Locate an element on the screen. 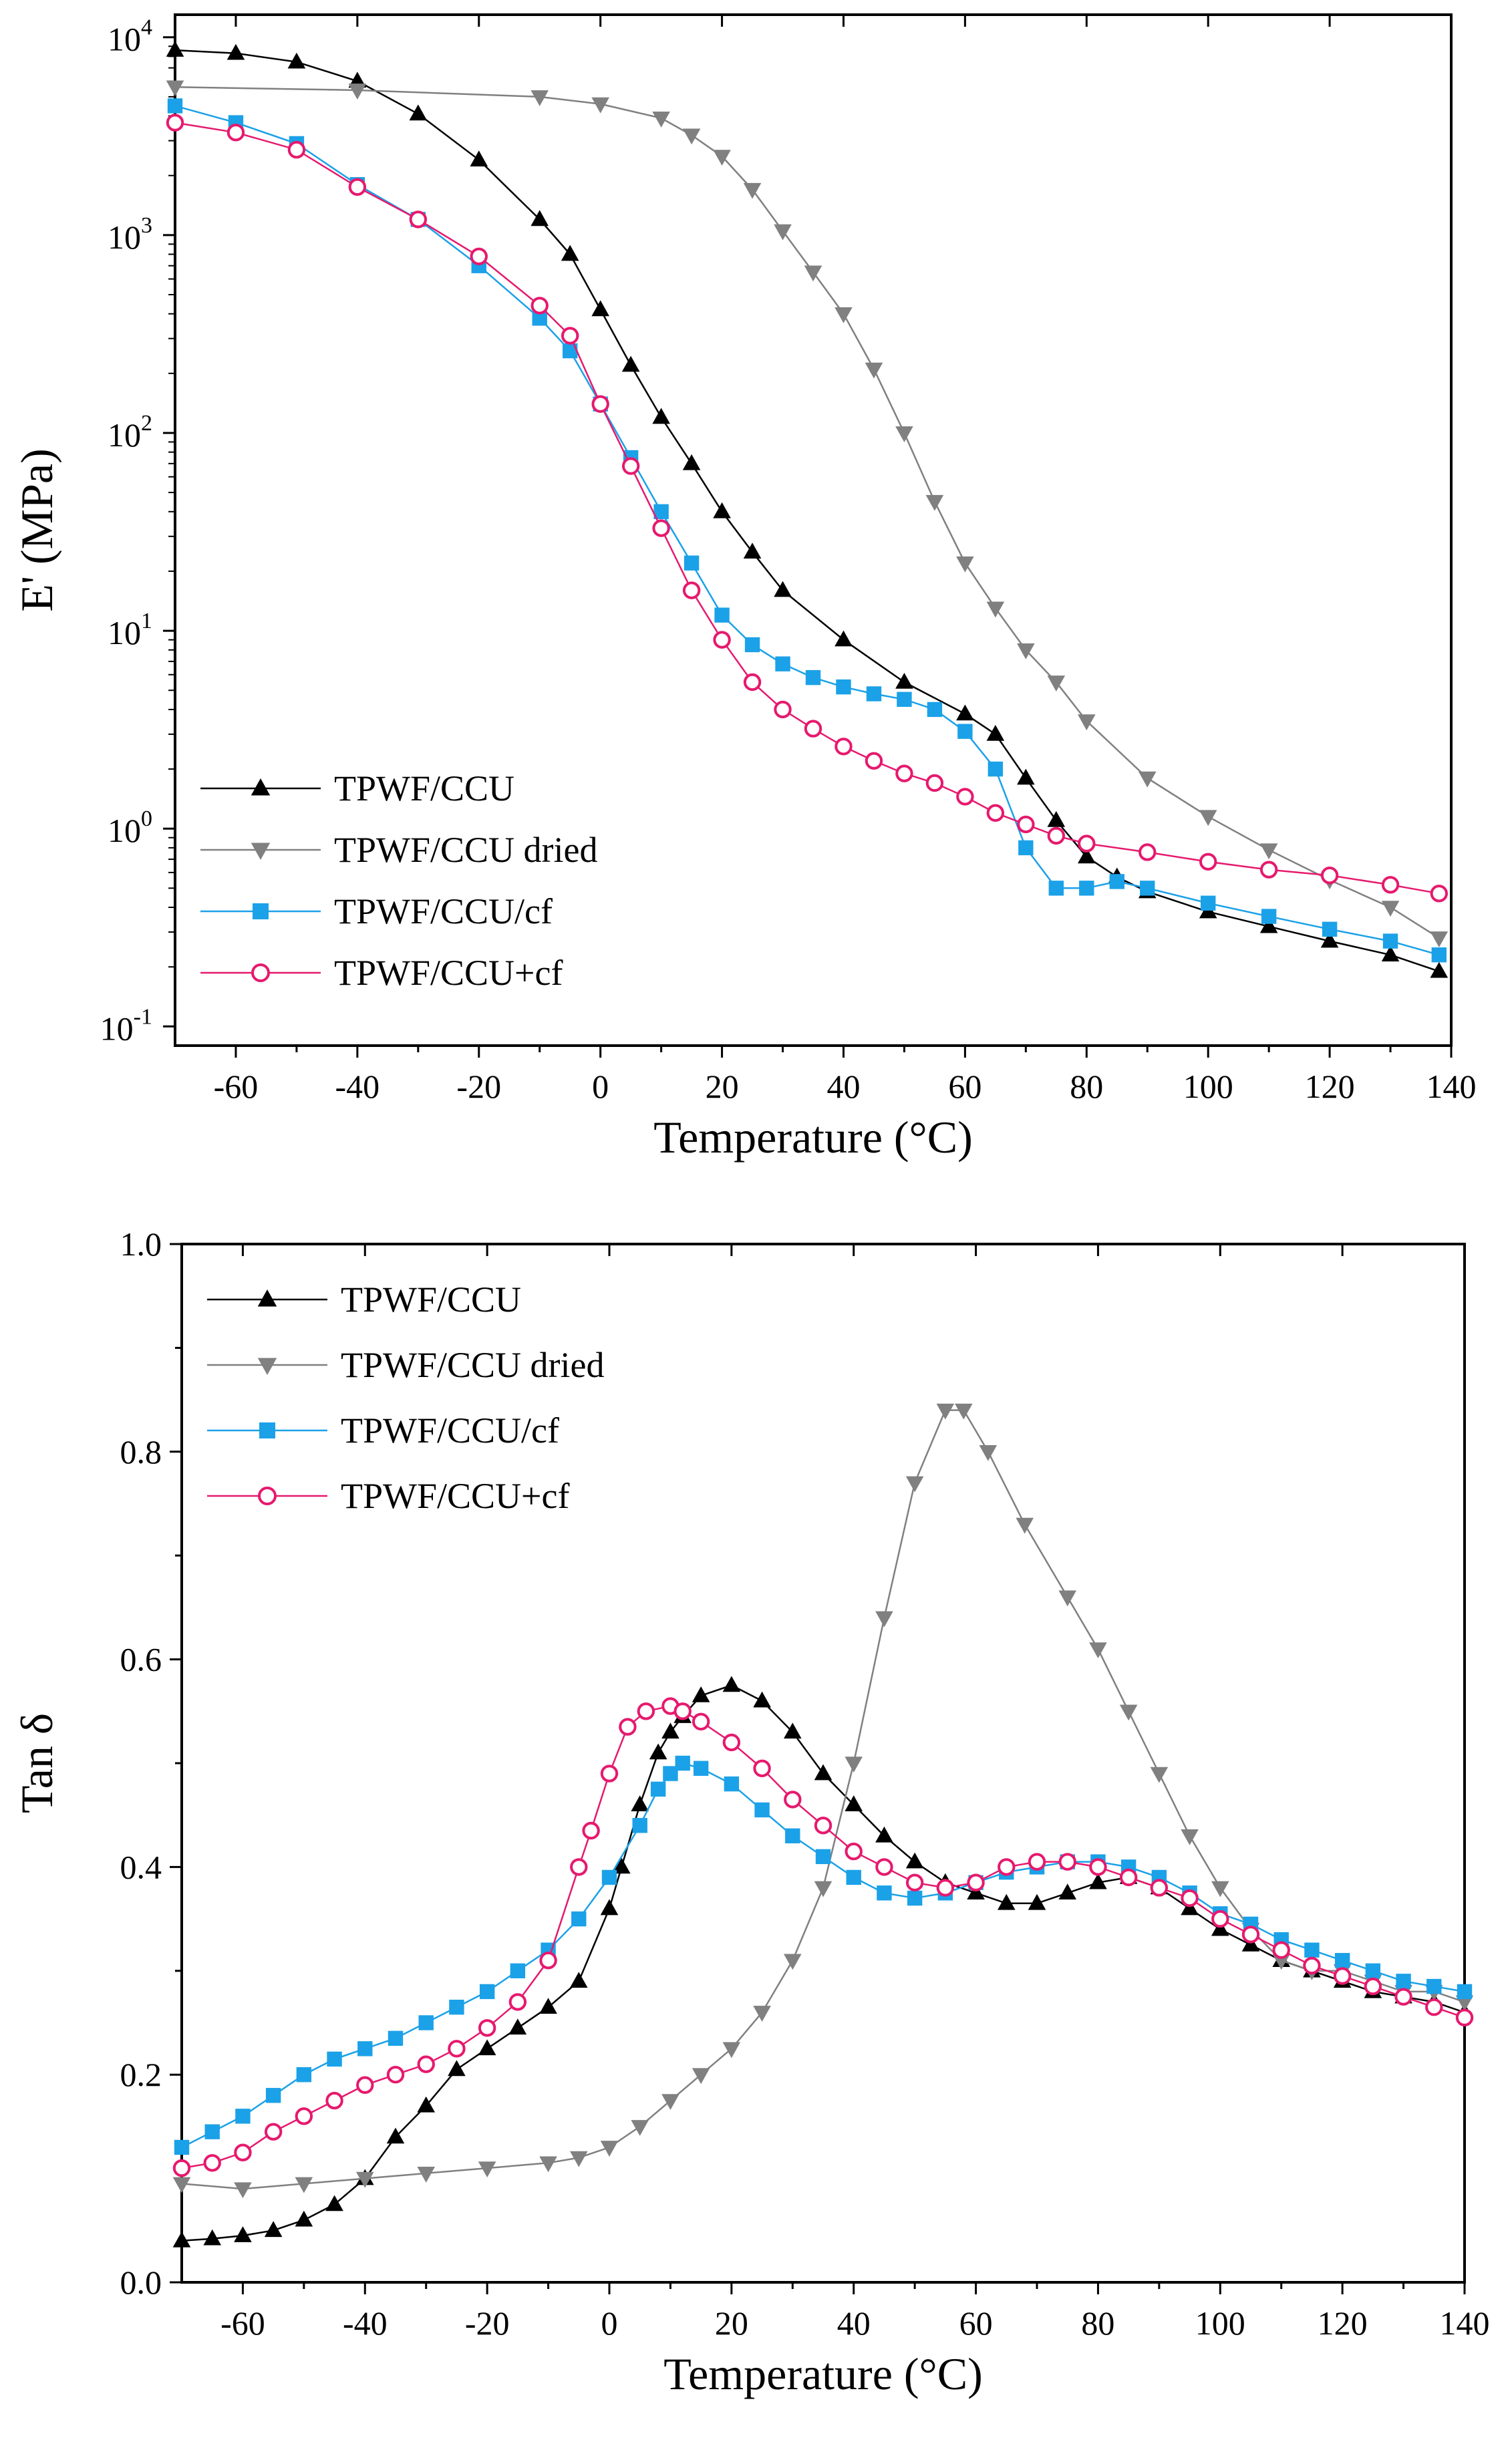  legend-label: TPWF/CCU/cf is located at coordinates (450, 1430).